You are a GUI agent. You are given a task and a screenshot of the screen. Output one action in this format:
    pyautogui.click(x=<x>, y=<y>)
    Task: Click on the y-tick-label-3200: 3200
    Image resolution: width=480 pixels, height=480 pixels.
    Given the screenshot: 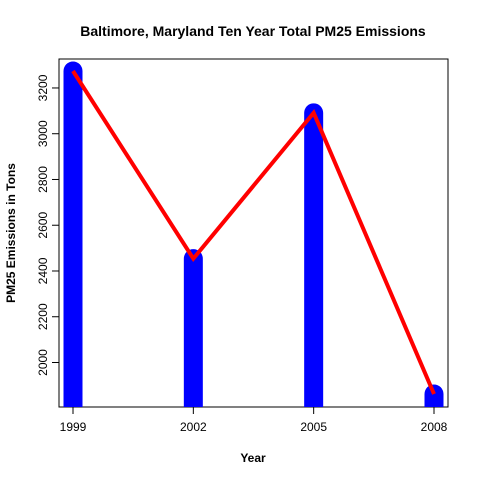 What is the action you would take?
    pyautogui.click(x=43, y=87)
    